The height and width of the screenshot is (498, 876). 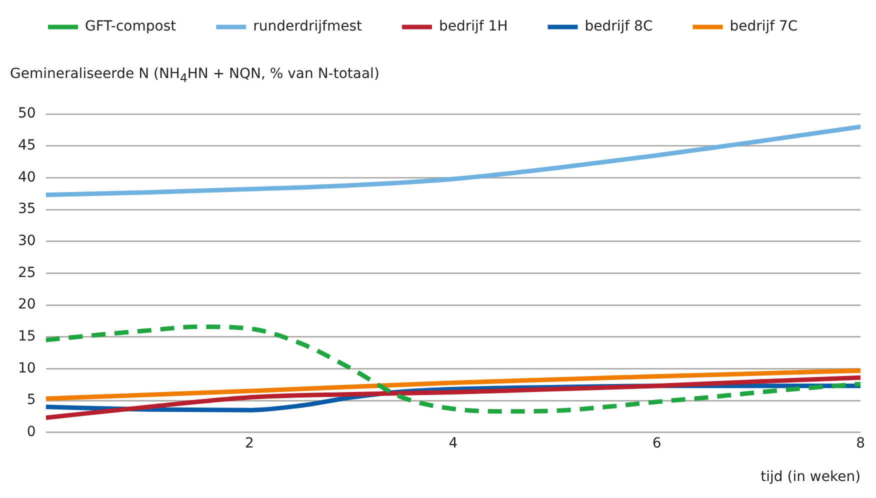 What do you see at coordinates (31, 400) in the screenshot?
I see `y-tick-label: 5` at bounding box center [31, 400].